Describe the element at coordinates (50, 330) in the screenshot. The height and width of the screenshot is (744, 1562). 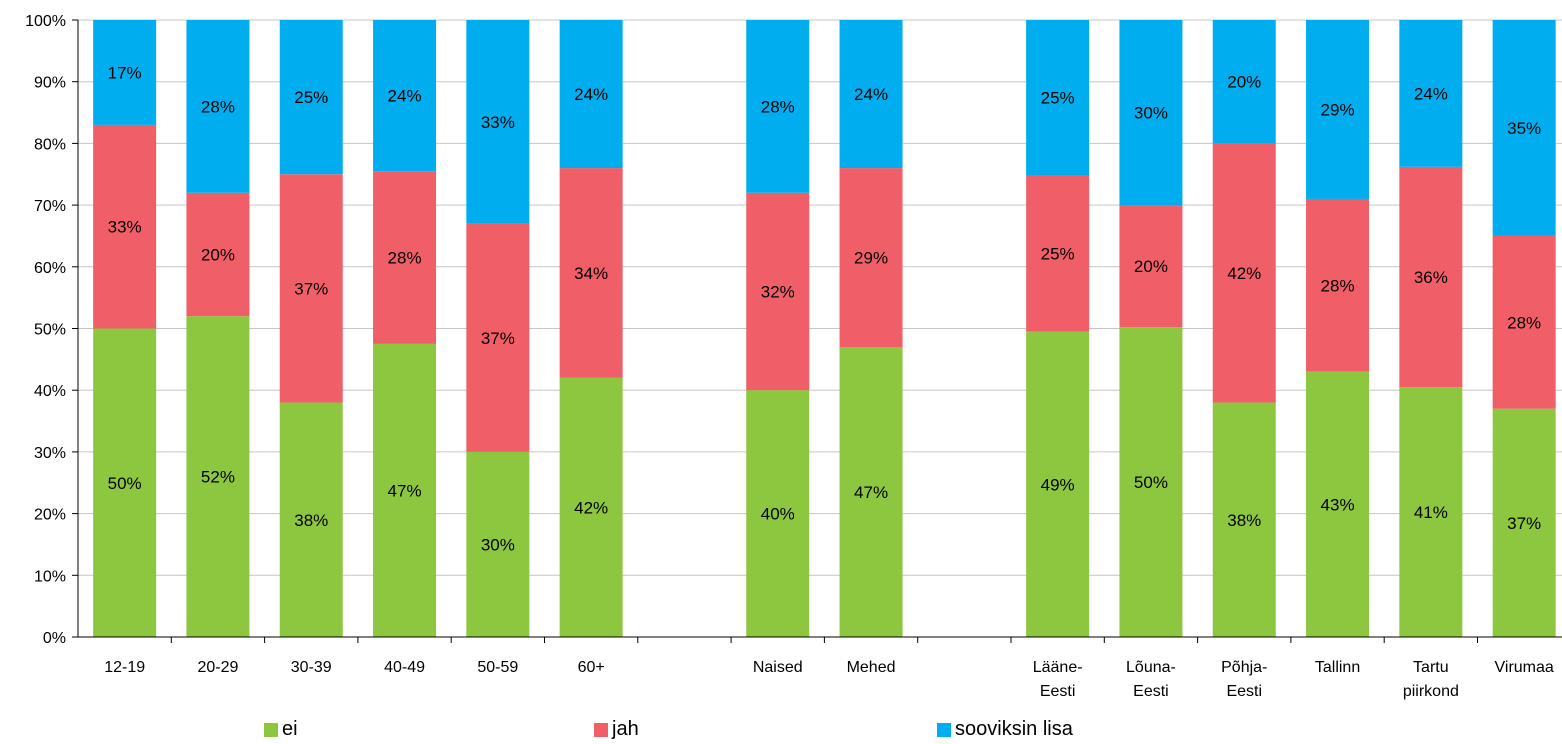
I see `y-tick-label: 50%` at that location.